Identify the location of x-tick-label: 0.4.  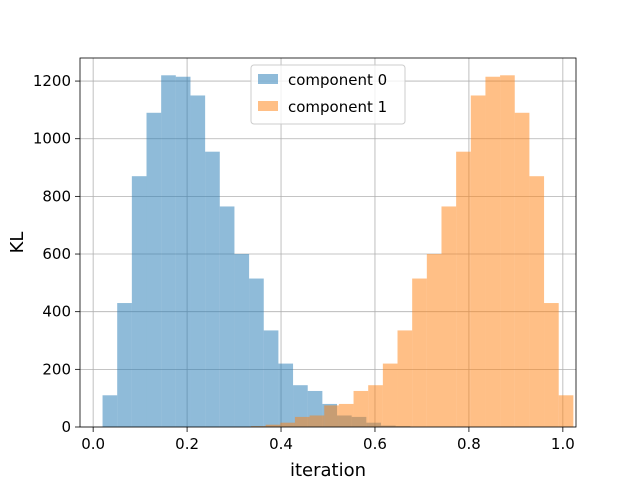
(281, 444).